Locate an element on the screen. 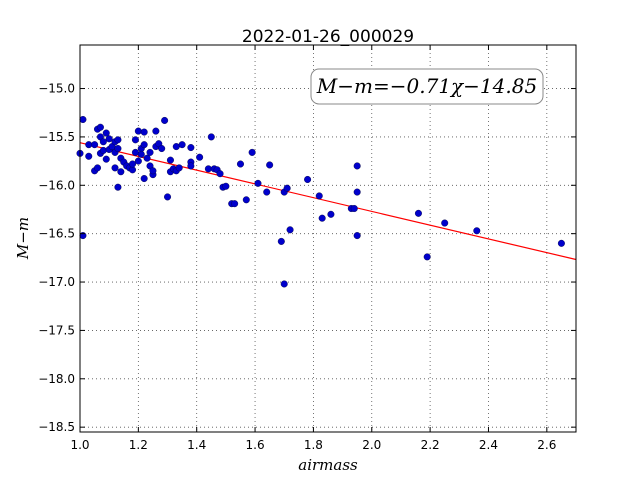 The width and height of the screenshot is (640, 480). x-tick-label: 1.0 is located at coordinates (79, 445).